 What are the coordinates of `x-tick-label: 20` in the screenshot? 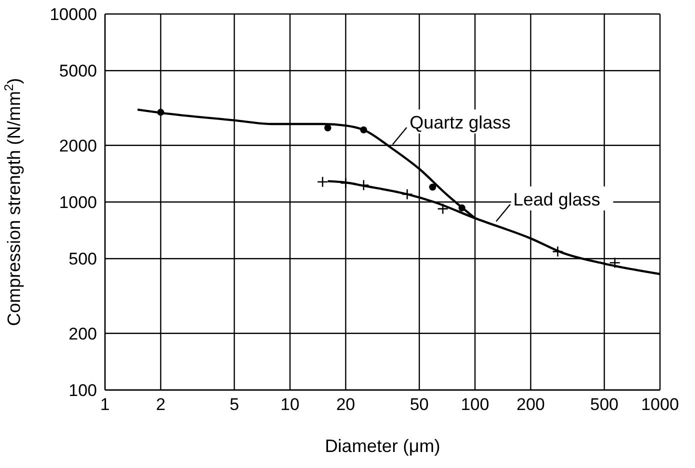 It's located at (346, 404).